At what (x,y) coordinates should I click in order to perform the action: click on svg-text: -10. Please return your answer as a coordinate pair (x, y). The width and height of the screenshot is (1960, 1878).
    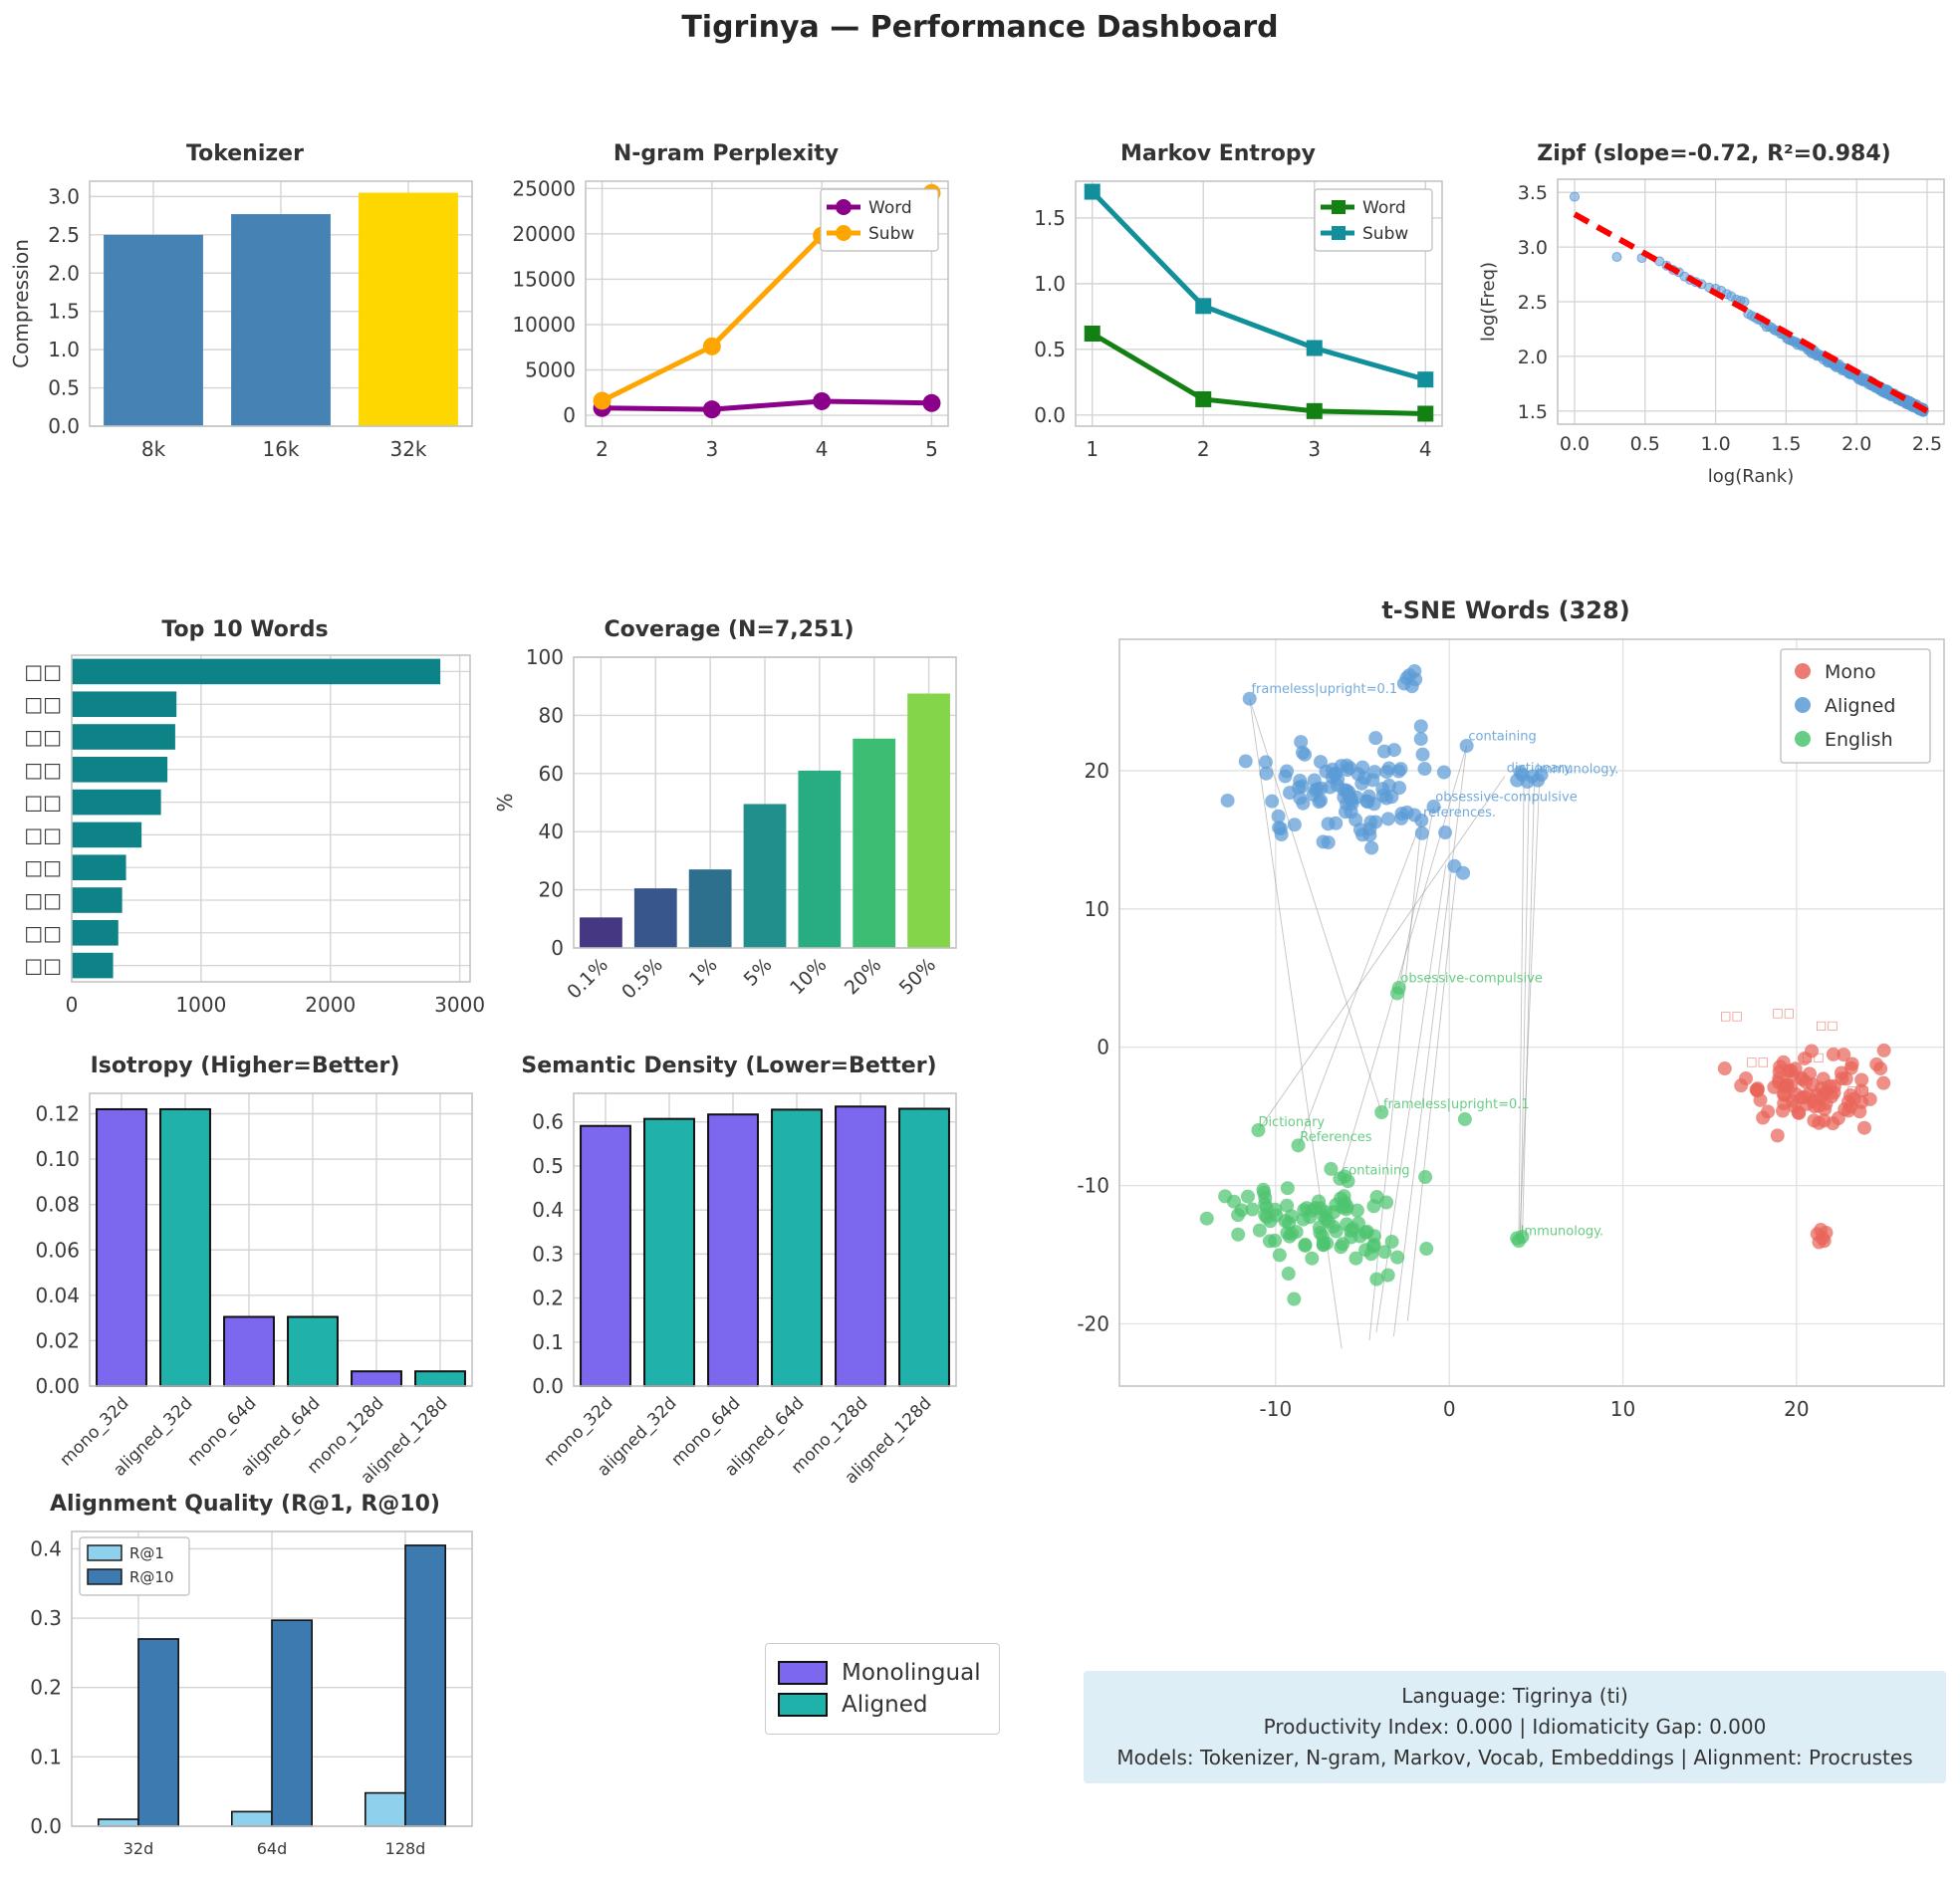
    Looking at the image, I should click on (1093, 1186).